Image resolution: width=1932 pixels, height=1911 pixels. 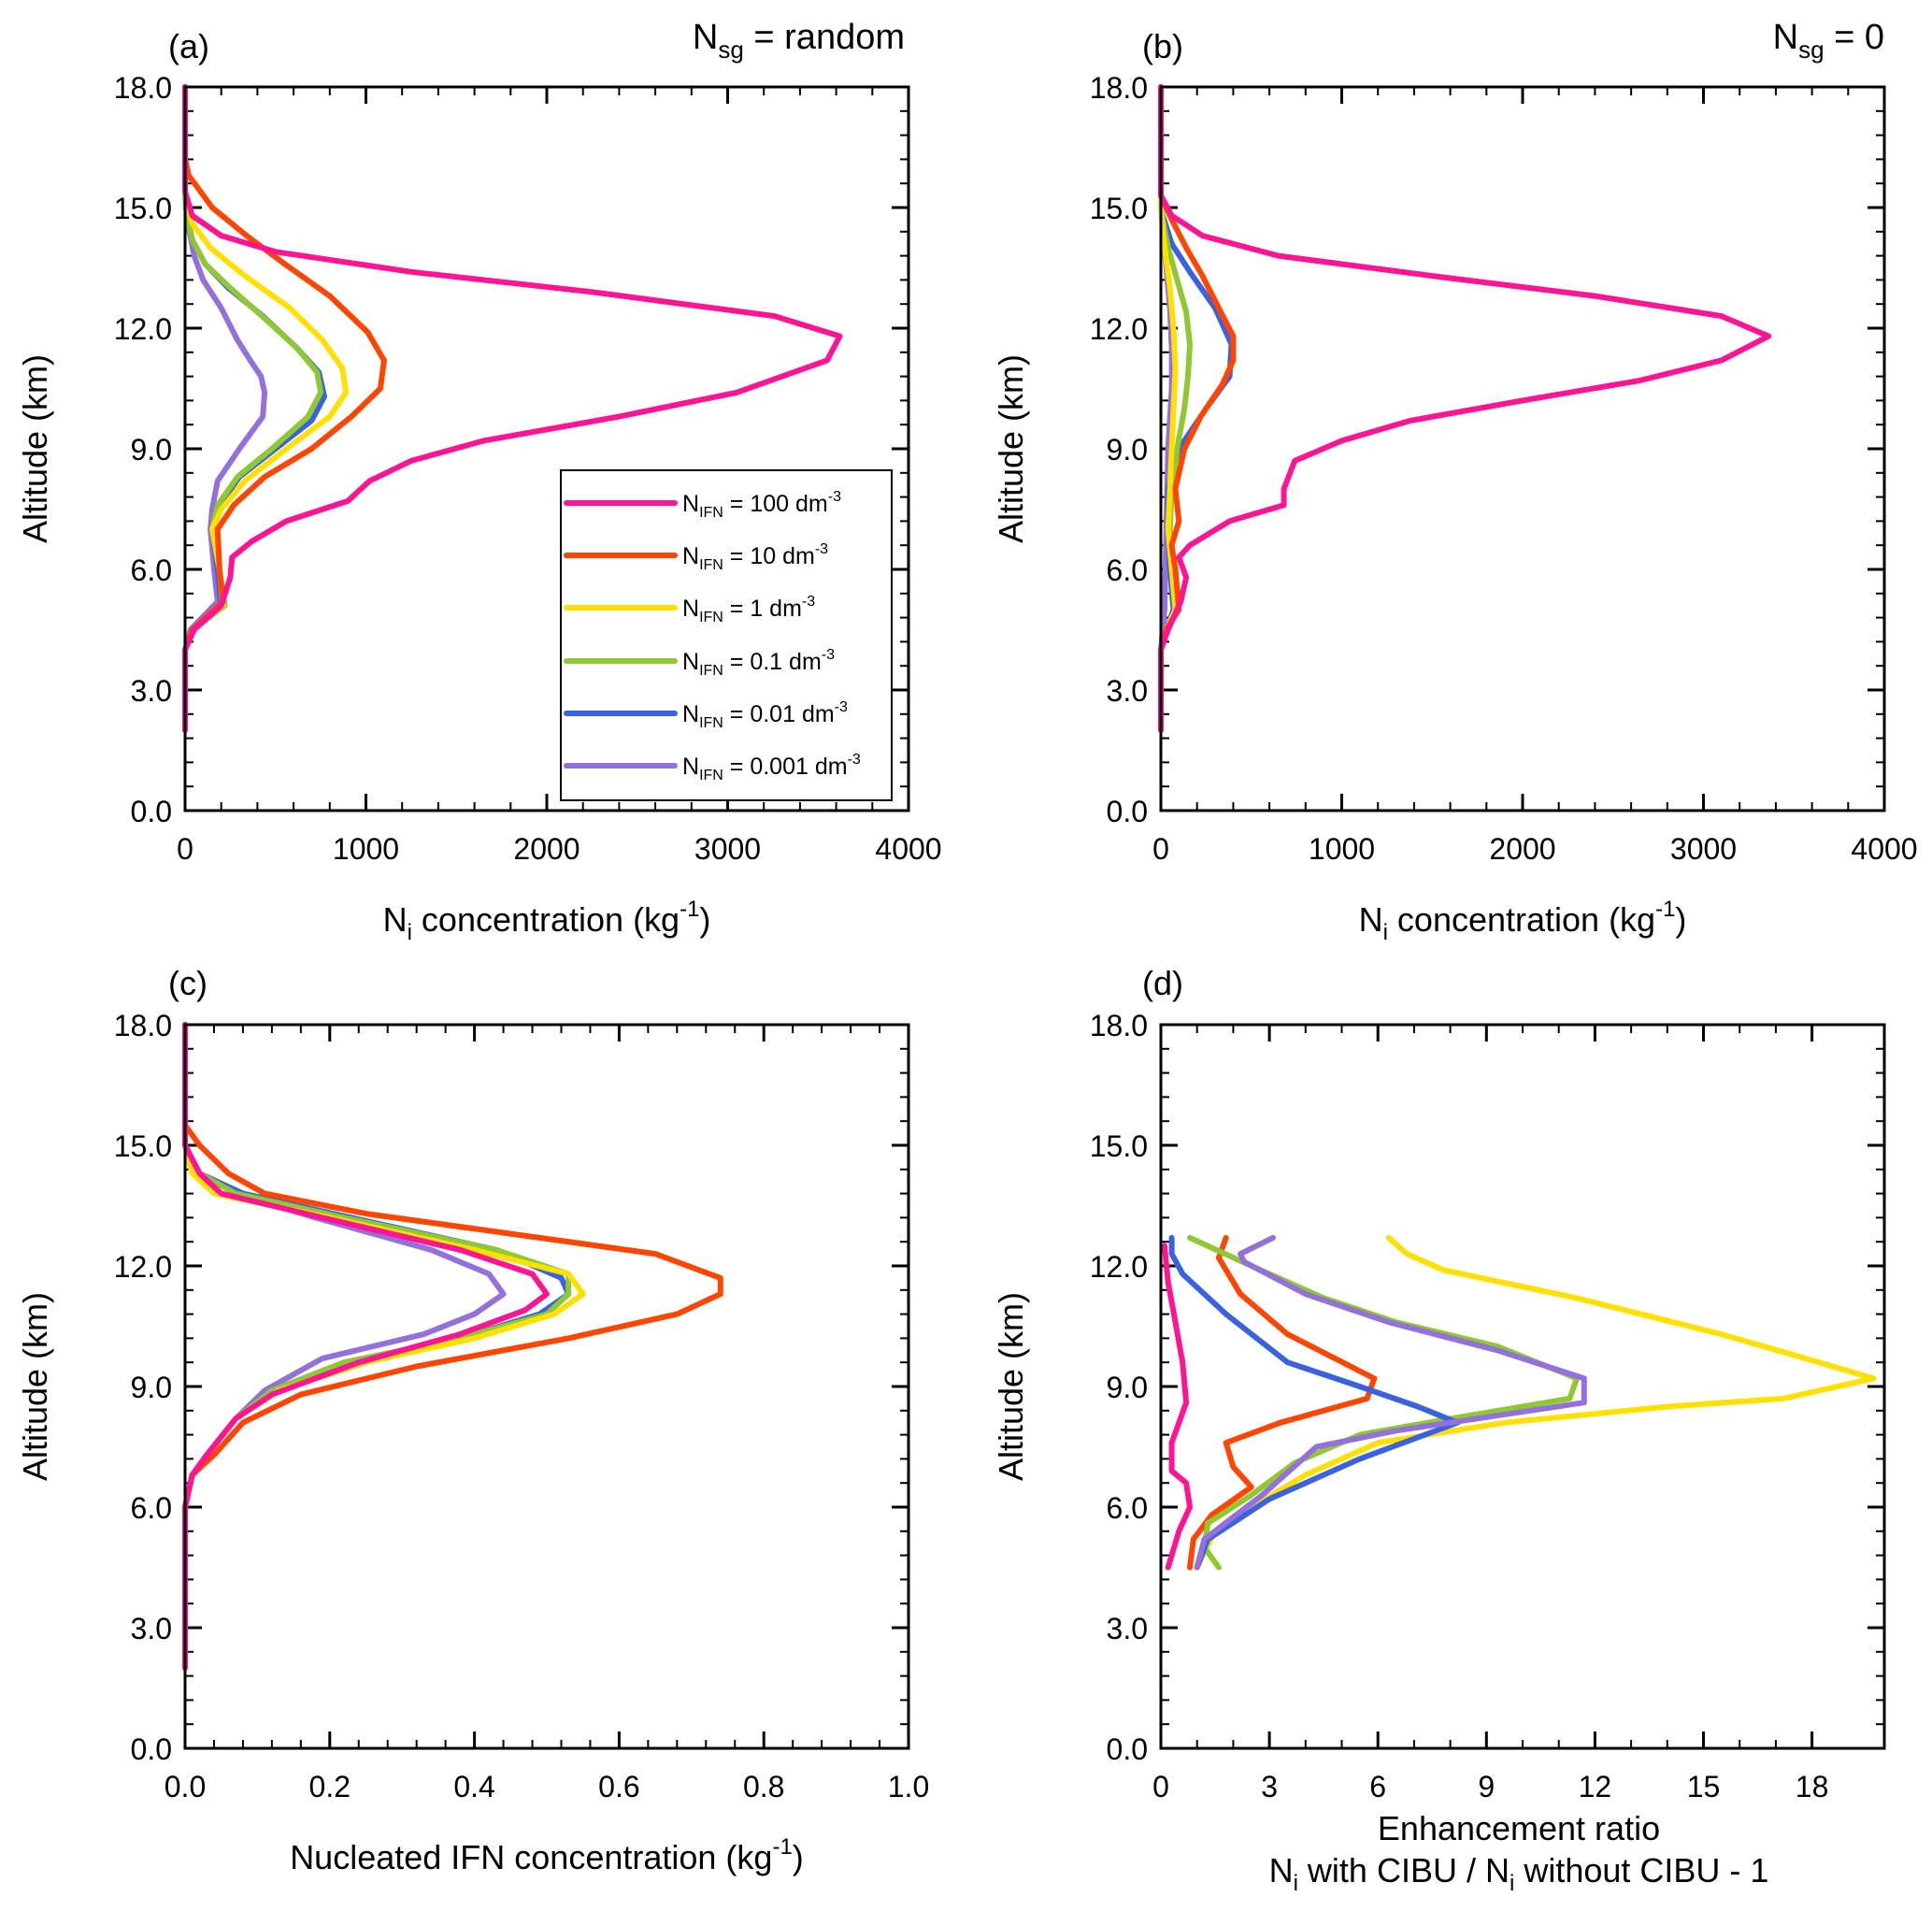 I want to click on legend-entry-0.01: NIFN = 0.01 dm-3, so click(x=706, y=715).